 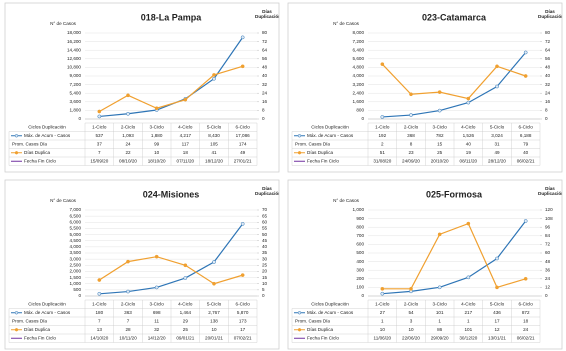 I want to click on table-cell: 13, so click(x=100, y=329).